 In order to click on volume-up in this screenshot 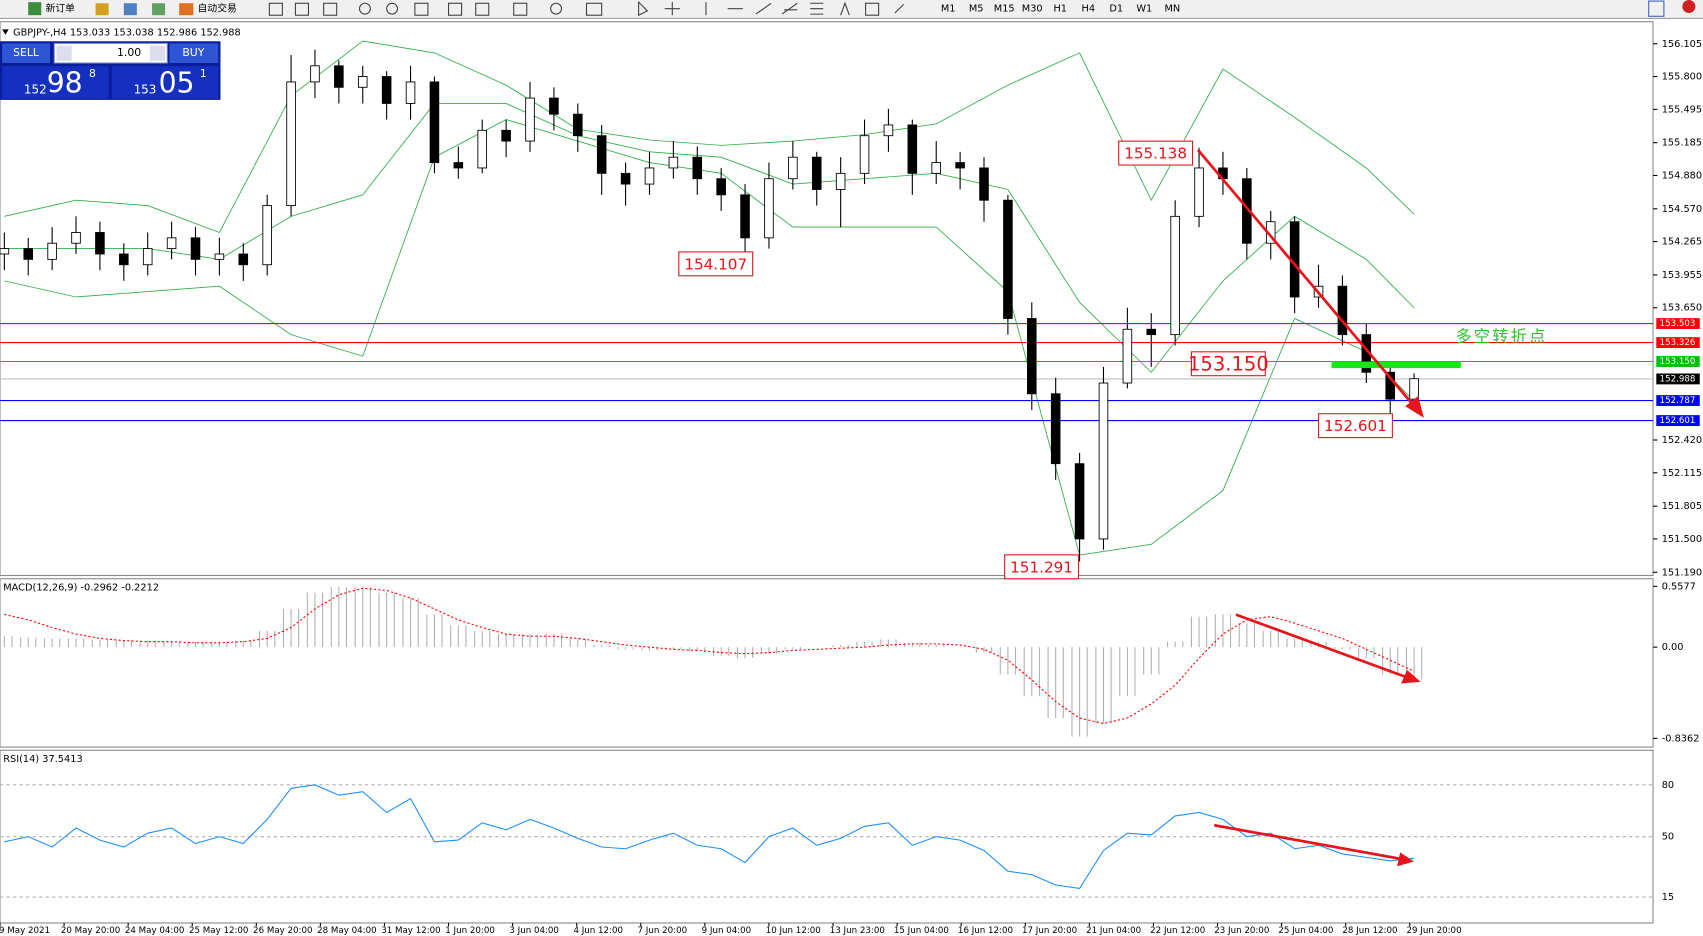, I will do `click(157, 53)`.